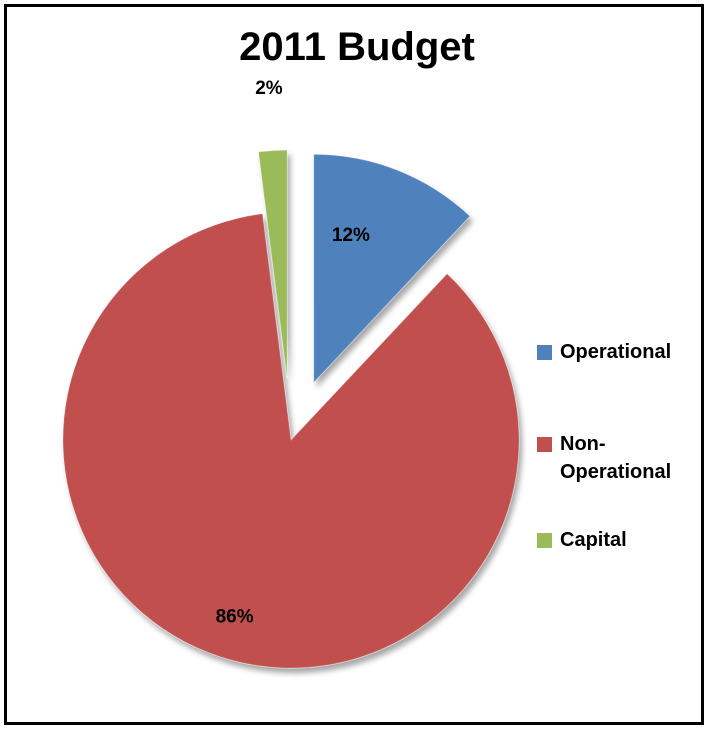  Describe the element at coordinates (269, 88) in the screenshot. I see `data-label-capital: 2%` at that location.